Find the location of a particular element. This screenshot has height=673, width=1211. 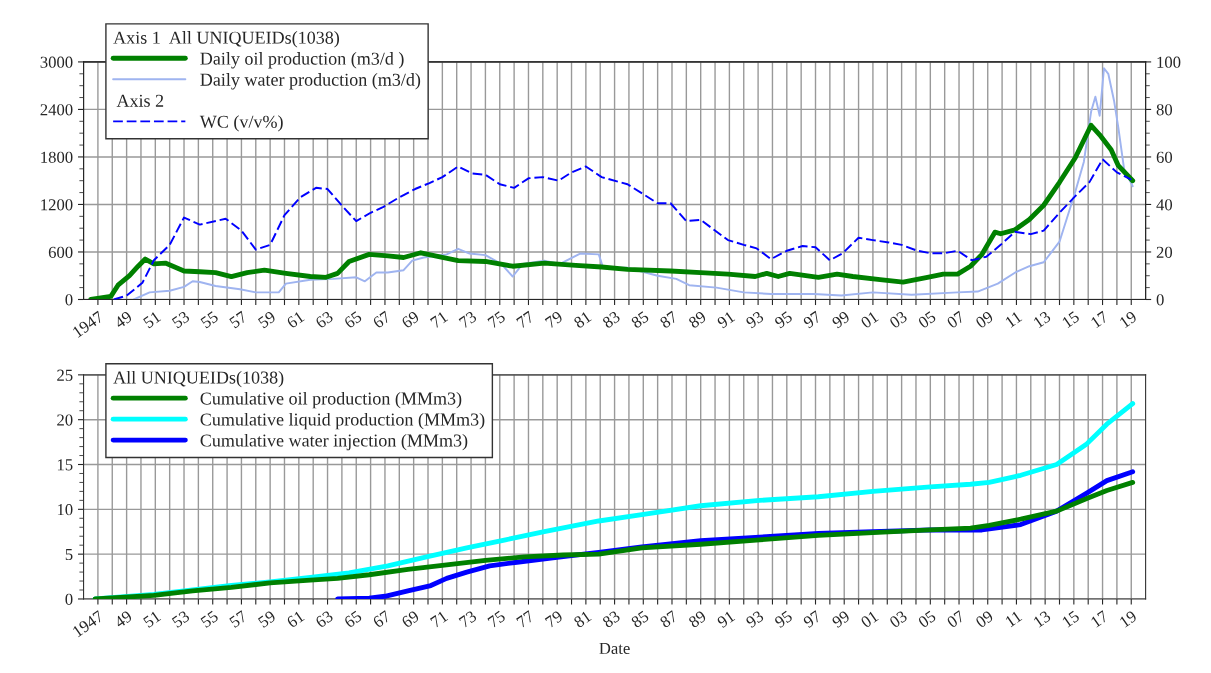

y-tick-label: 2400 is located at coordinates (56, 110).